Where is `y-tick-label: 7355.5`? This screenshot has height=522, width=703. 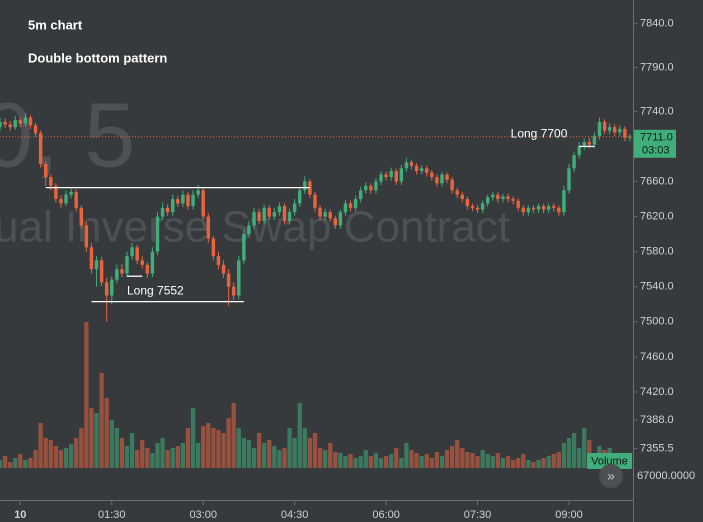 y-tick-label: 7355.5 is located at coordinates (657, 448).